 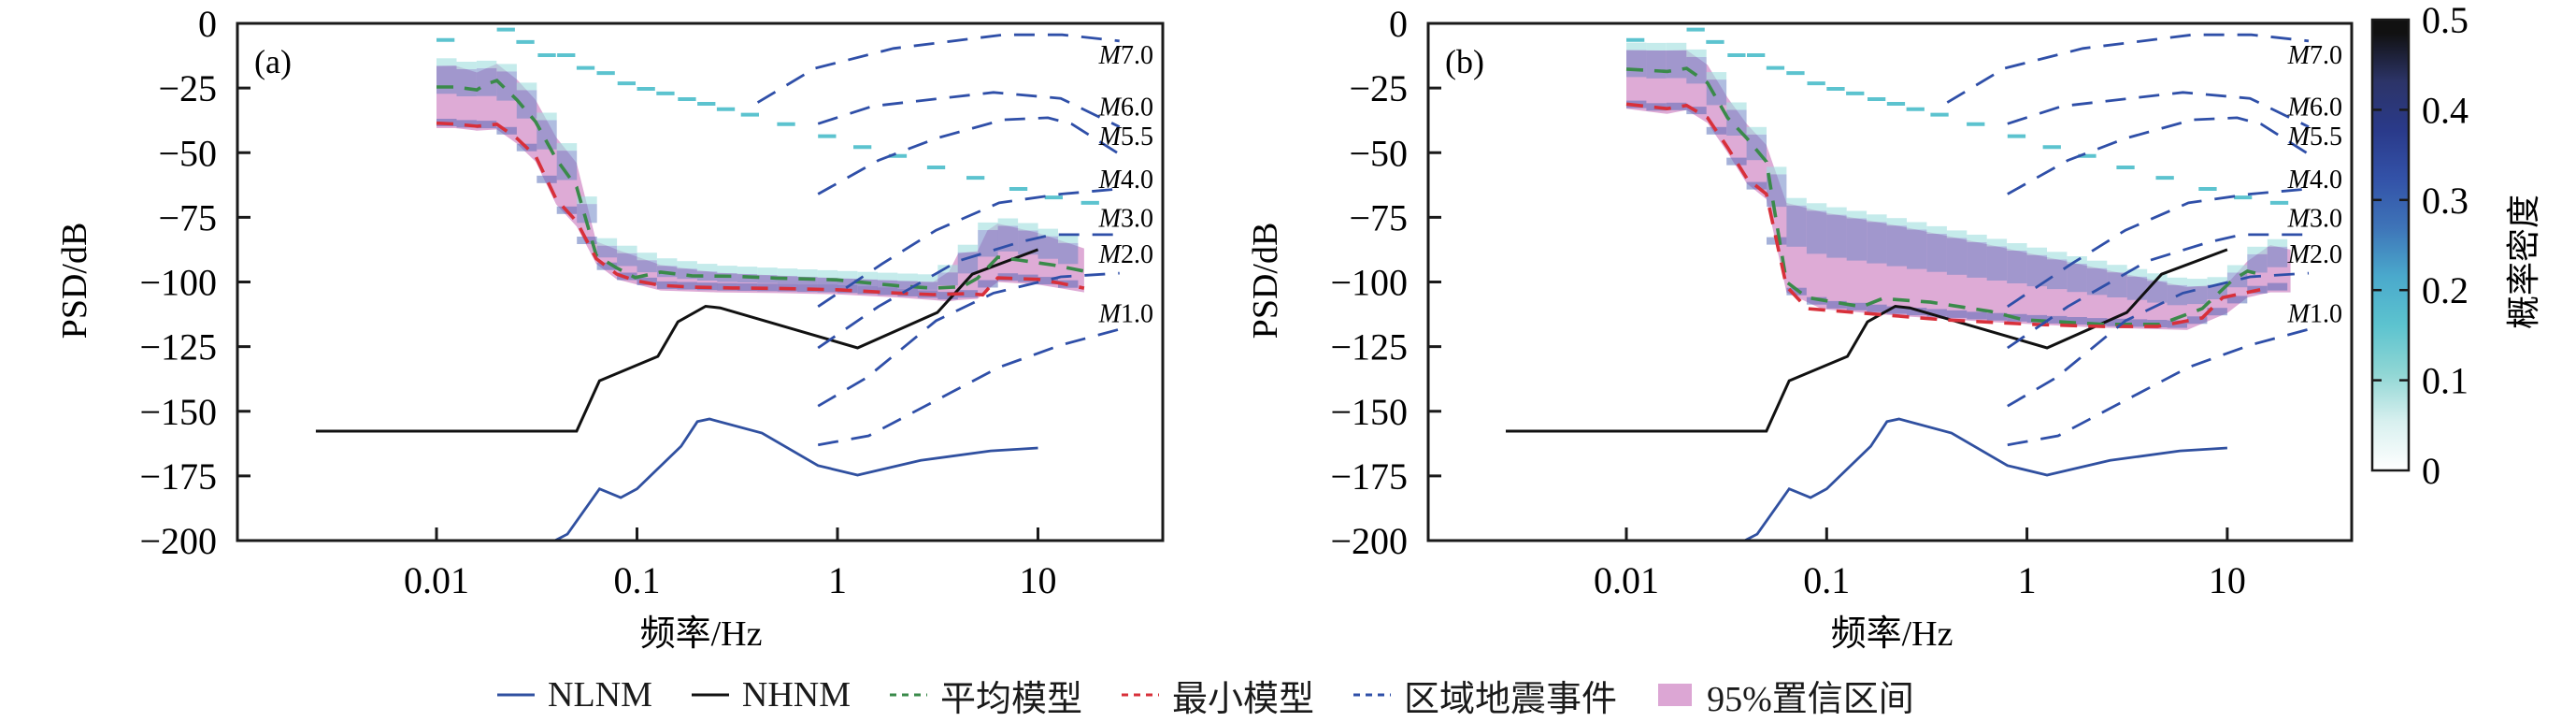 I want to click on colorbar-tick-label: 0.5, so click(x=2445, y=20).